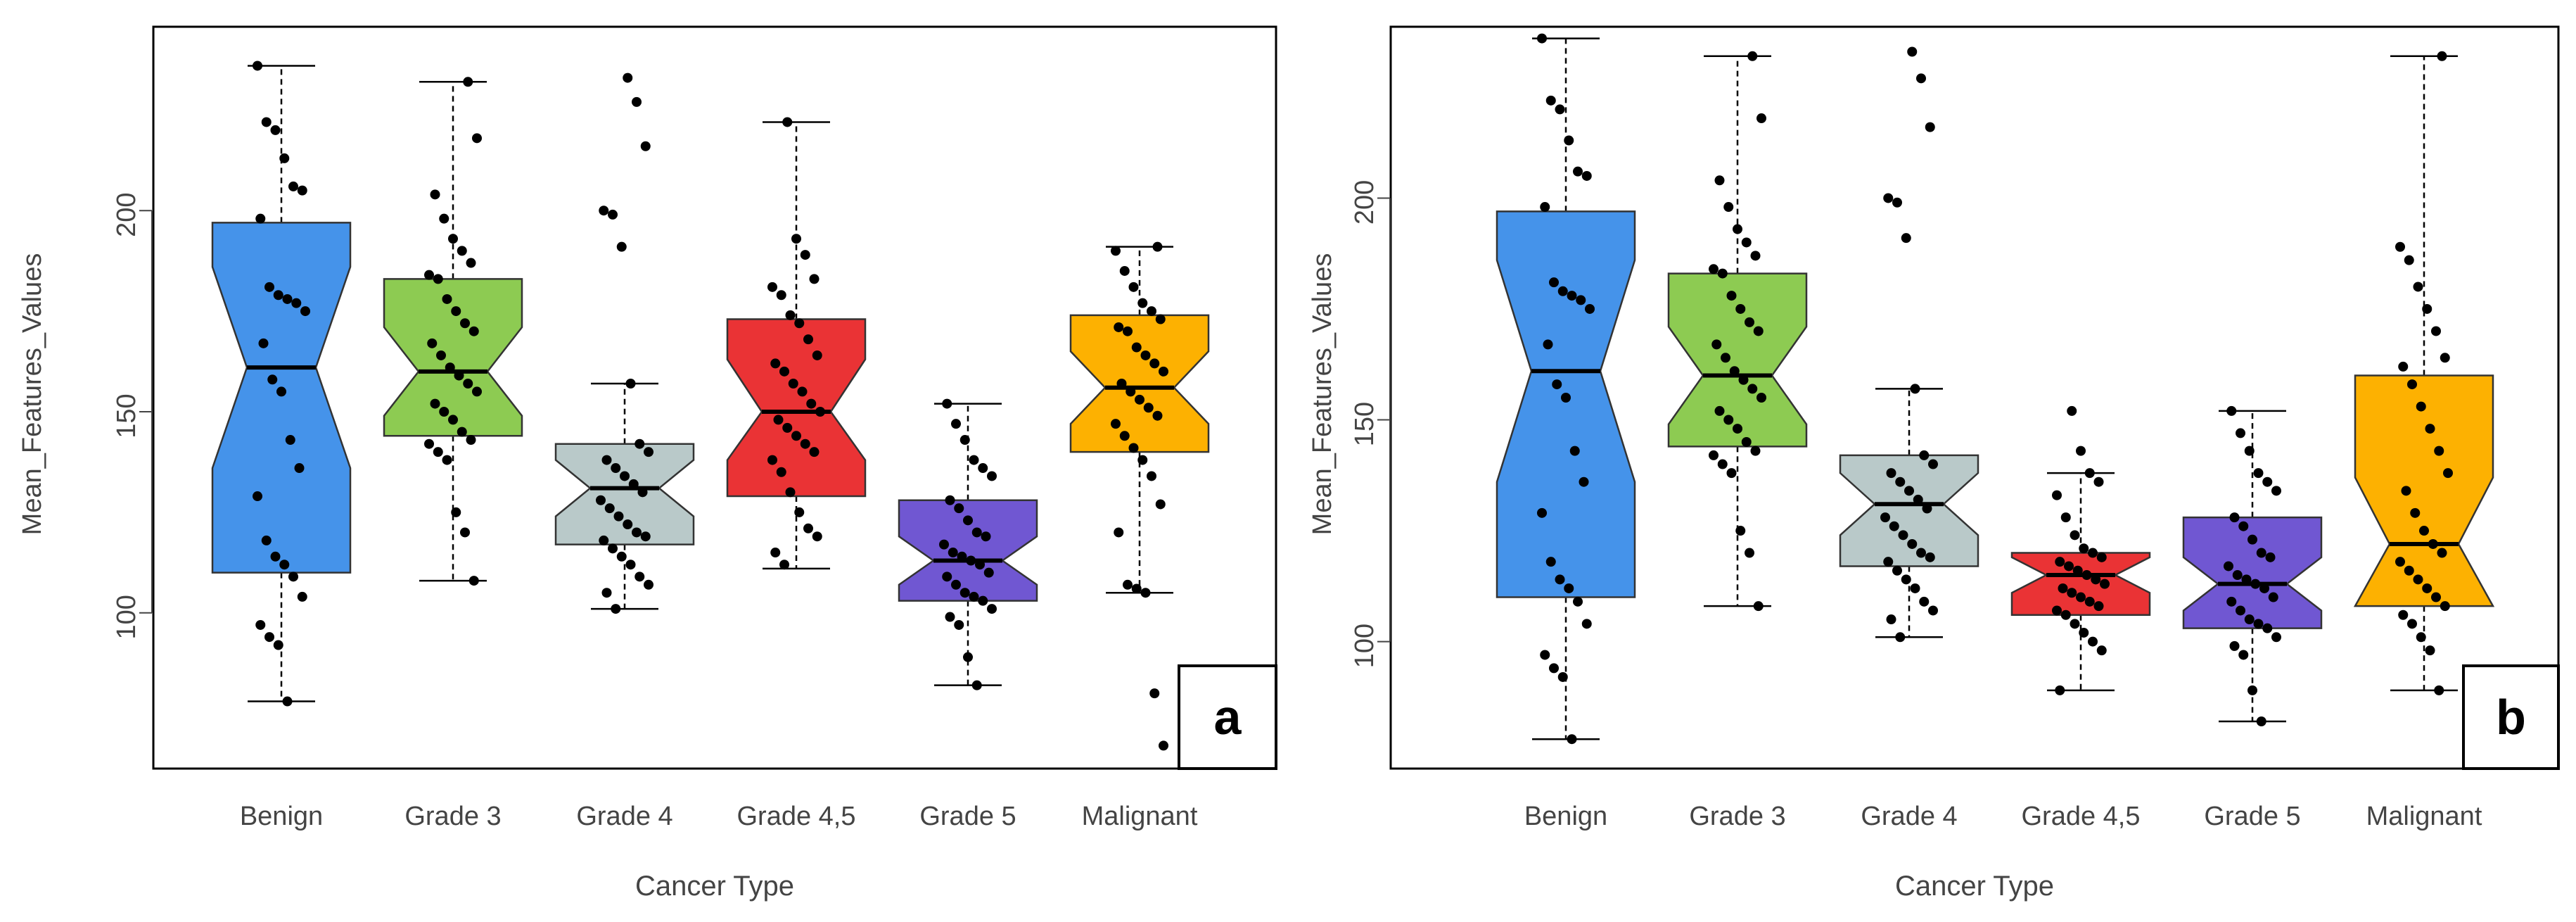 This screenshot has width=2576, height=922. I want to click on y-tick-label: 100, so click(126, 617).